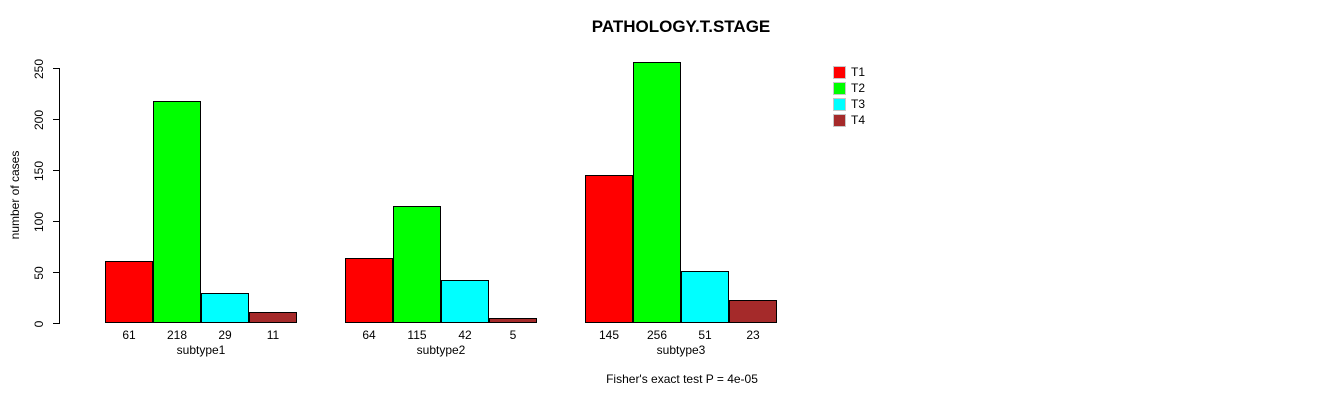 The width and height of the screenshot is (1340, 400). What do you see at coordinates (849, 88) in the screenshot?
I see `legend-item-t2: T2` at bounding box center [849, 88].